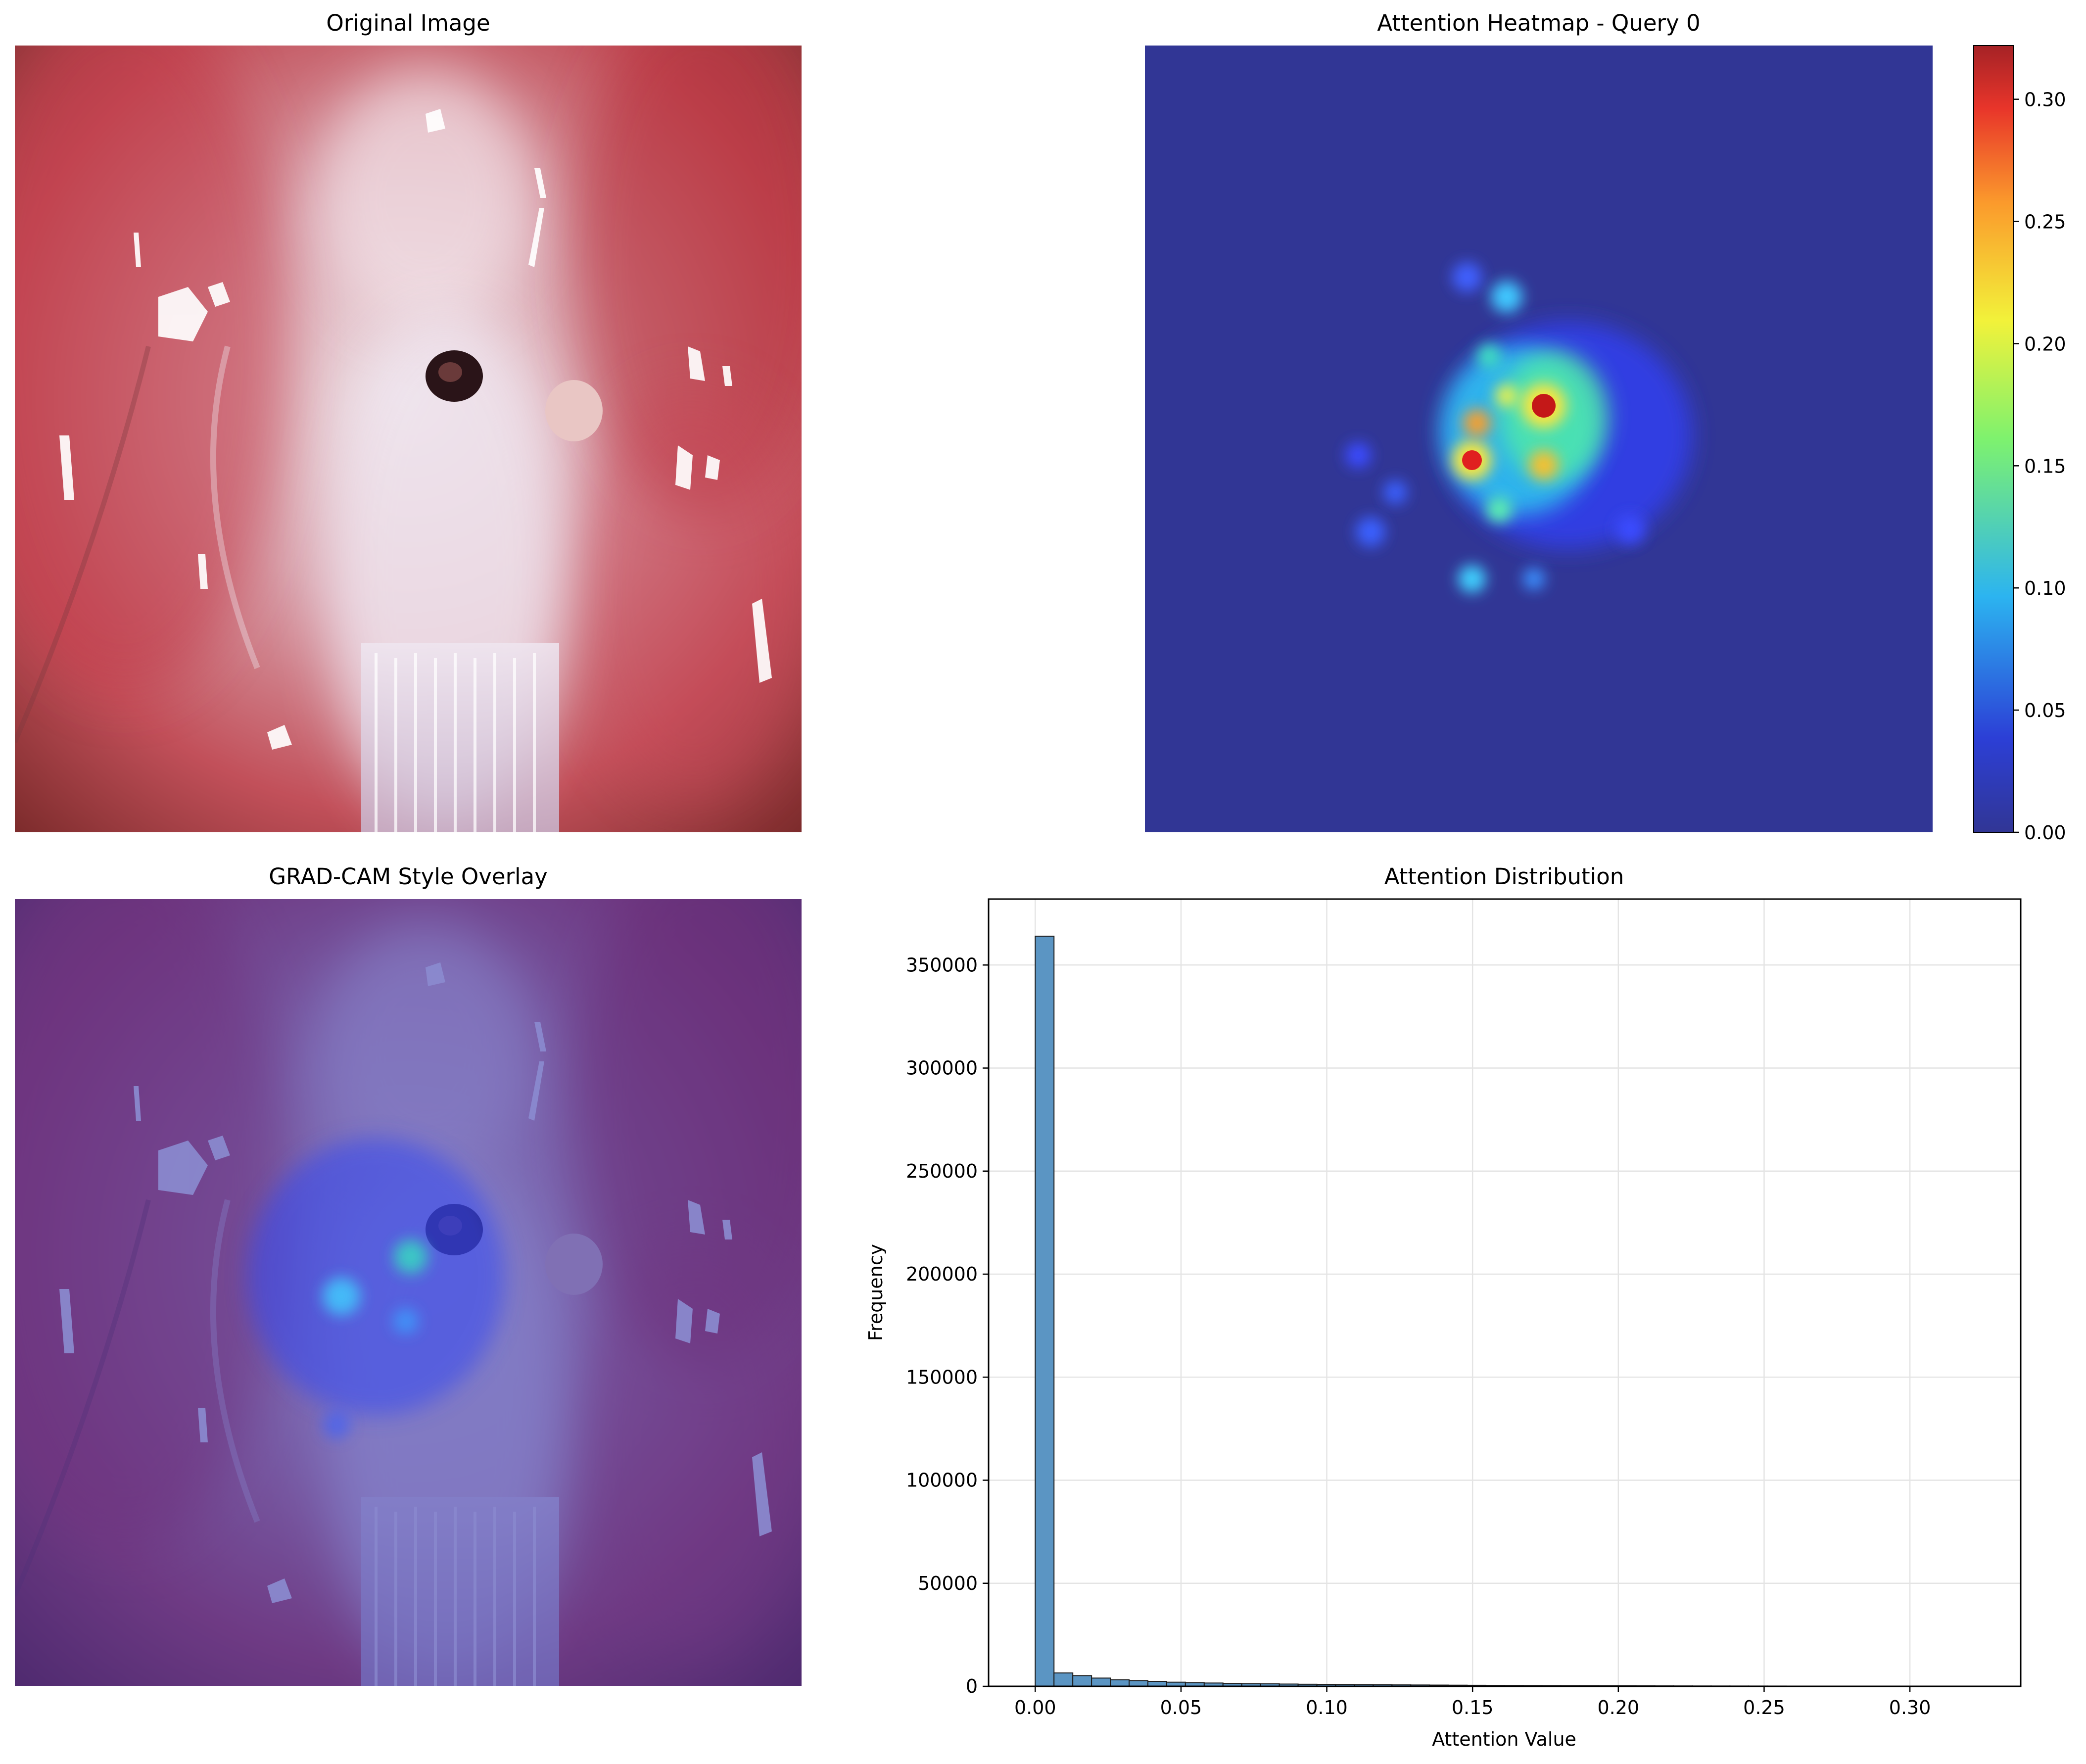 The height and width of the screenshot is (1764, 2086). Describe the element at coordinates (1910, 1708) in the screenshot. I see `x-tick-label: 0.30` at that location.